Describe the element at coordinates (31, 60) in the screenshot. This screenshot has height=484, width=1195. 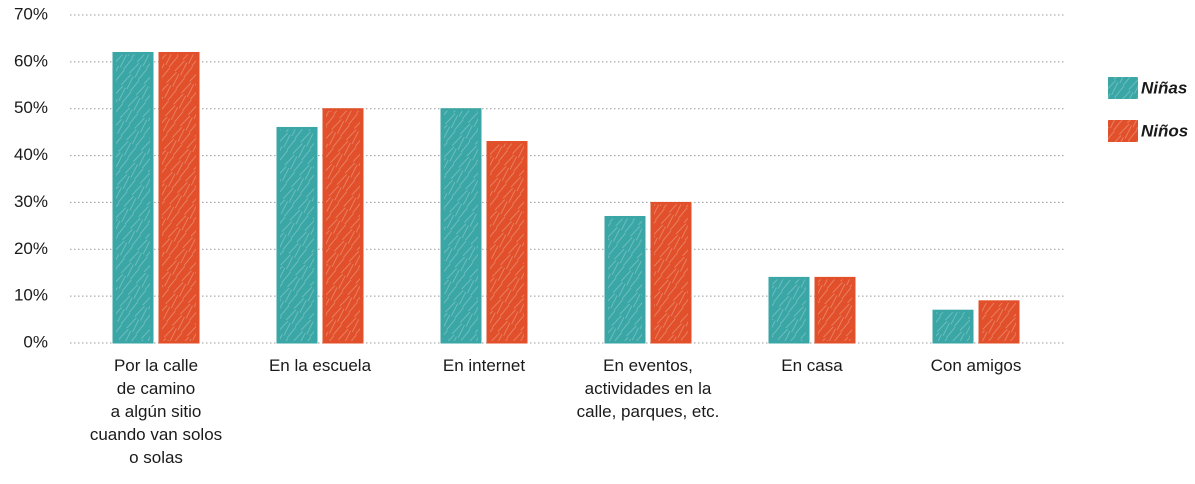
I see `y-tick-label: 60%` at that location.